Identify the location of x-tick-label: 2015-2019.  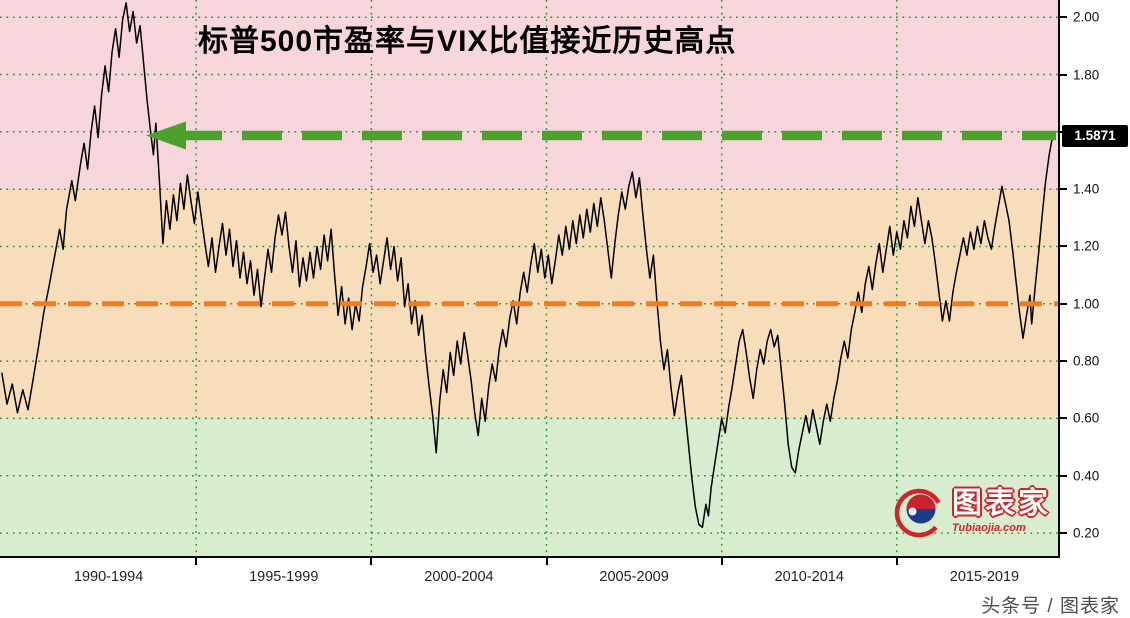
(984, 577).